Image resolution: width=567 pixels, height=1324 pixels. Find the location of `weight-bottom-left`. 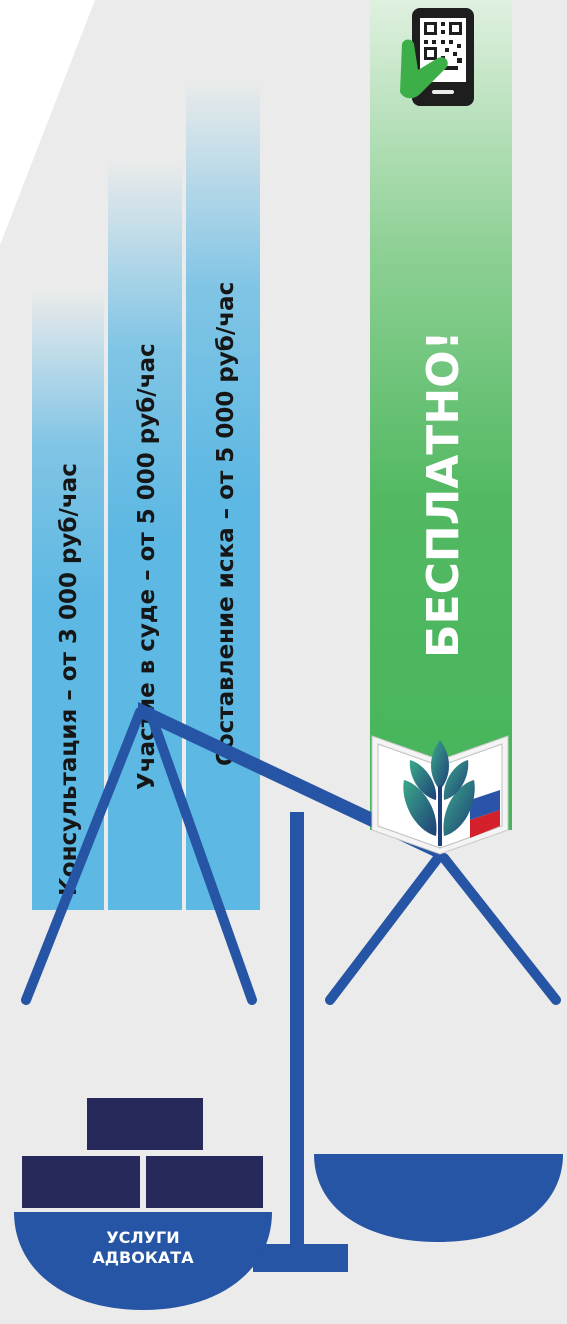

weight-bottom-left is located at coordinates (81, 1182).